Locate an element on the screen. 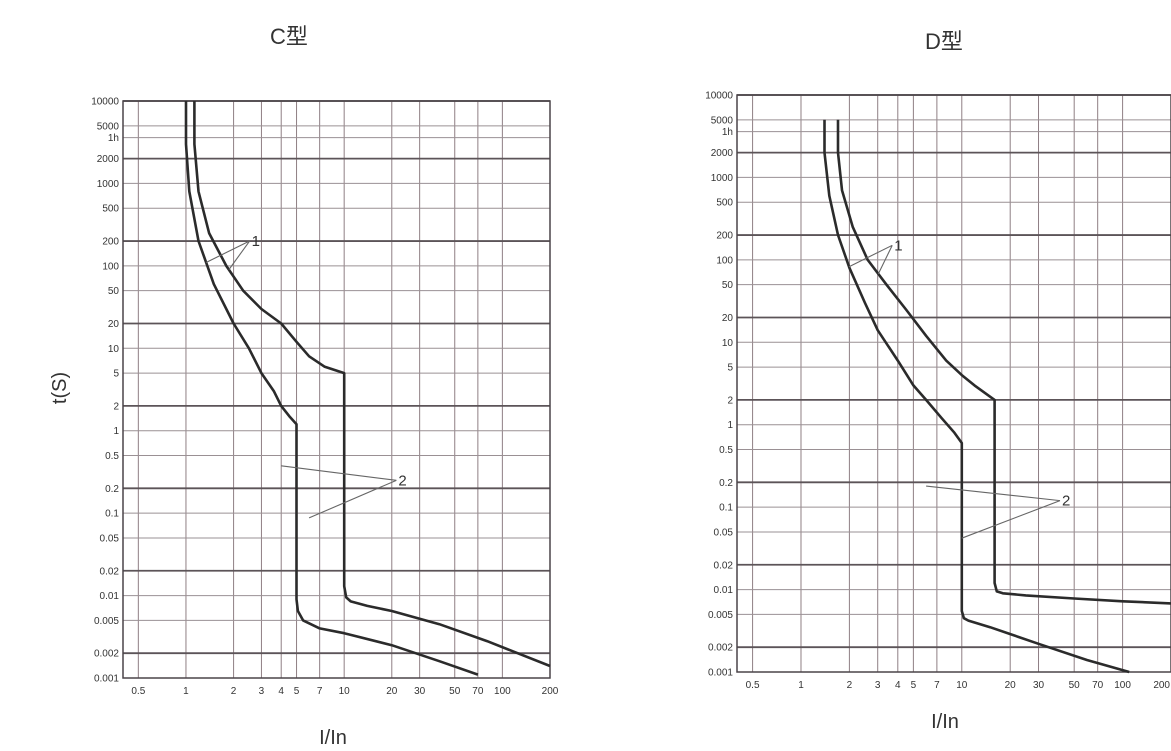  y-tick-label-c-14: 0.5 is located at coordinates (112, 456).